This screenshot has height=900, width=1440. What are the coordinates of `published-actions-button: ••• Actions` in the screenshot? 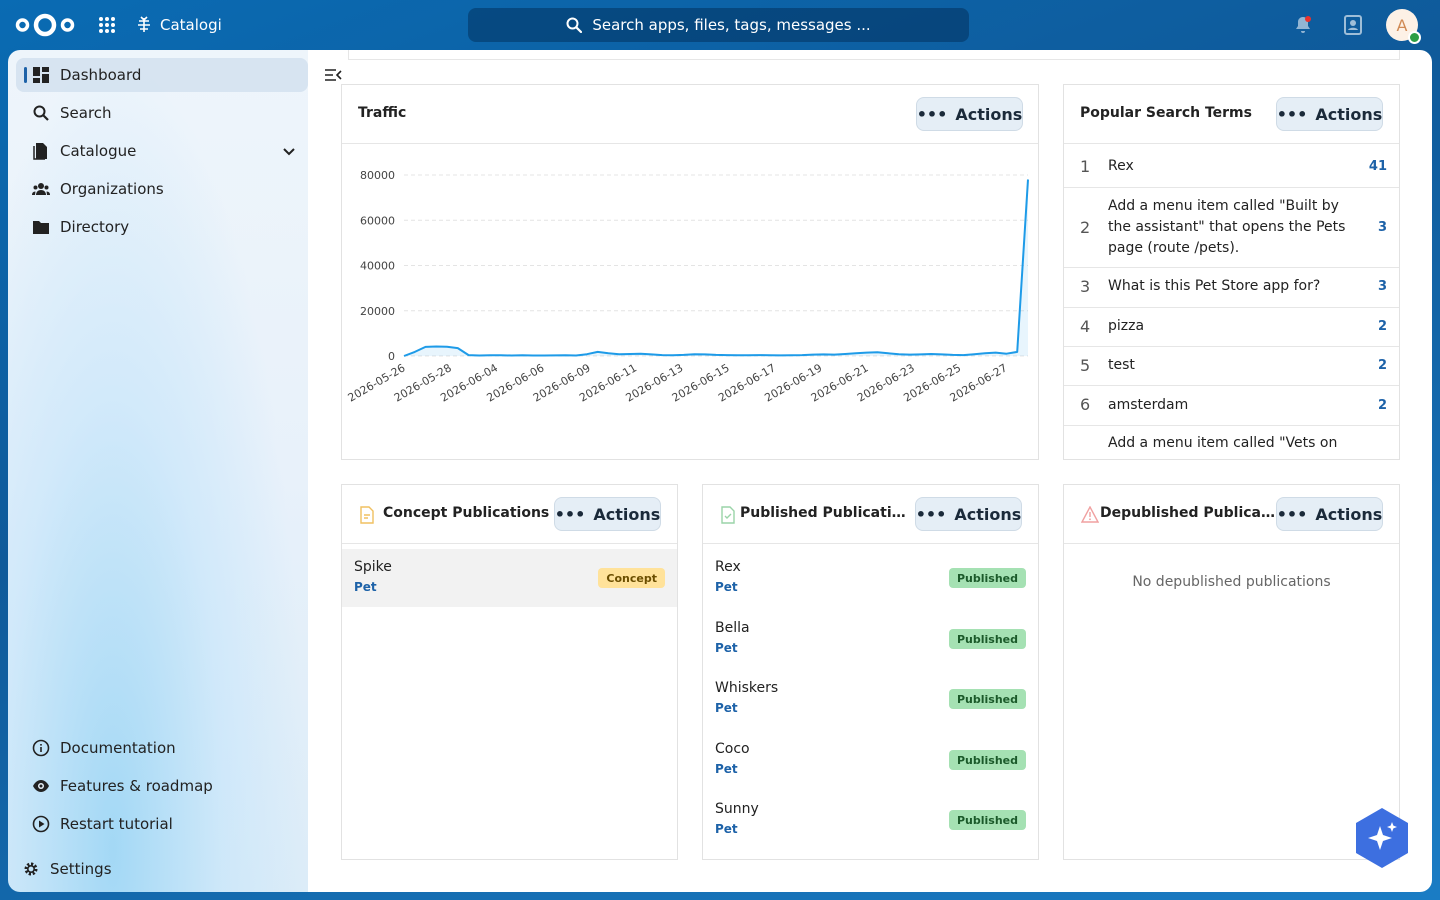 It's located at (968, 514).